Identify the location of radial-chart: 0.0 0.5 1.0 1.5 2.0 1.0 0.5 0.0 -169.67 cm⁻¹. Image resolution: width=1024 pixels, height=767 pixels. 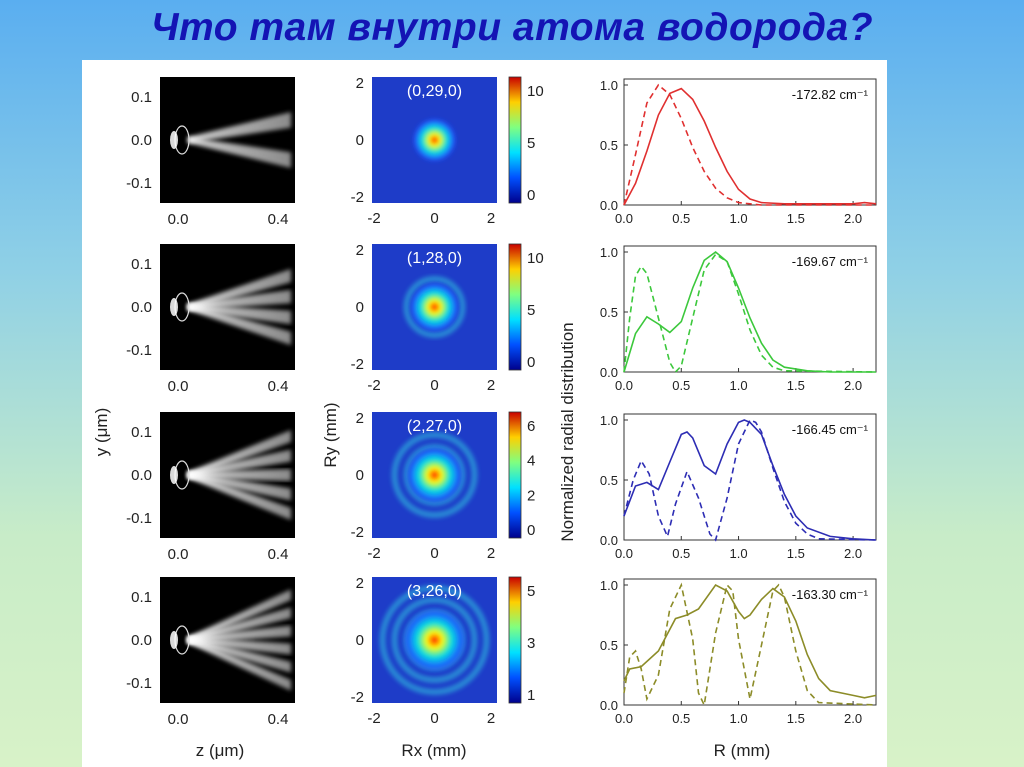
(738, 319).